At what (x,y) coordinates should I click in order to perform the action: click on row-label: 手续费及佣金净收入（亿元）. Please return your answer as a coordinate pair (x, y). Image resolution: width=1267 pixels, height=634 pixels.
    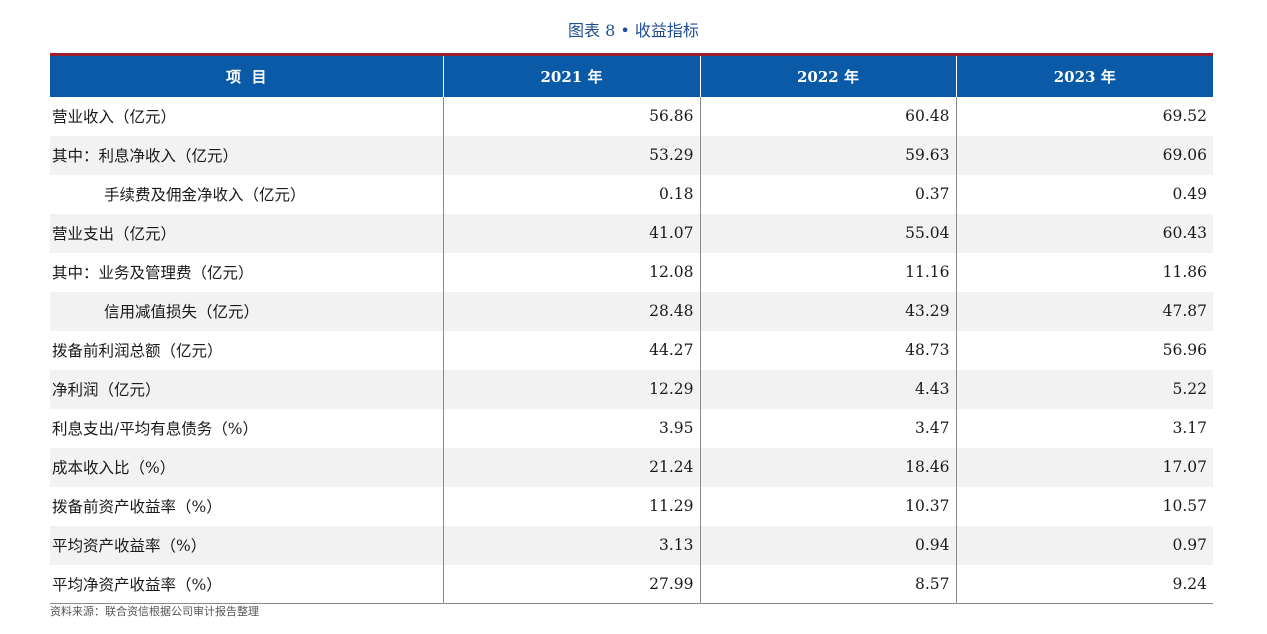
    Looking at the image, I should click on (205, 195).